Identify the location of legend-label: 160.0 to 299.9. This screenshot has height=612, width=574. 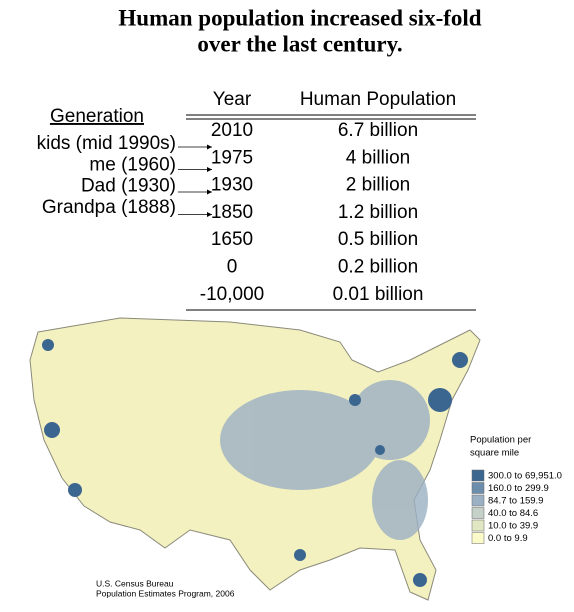
(518, 488).